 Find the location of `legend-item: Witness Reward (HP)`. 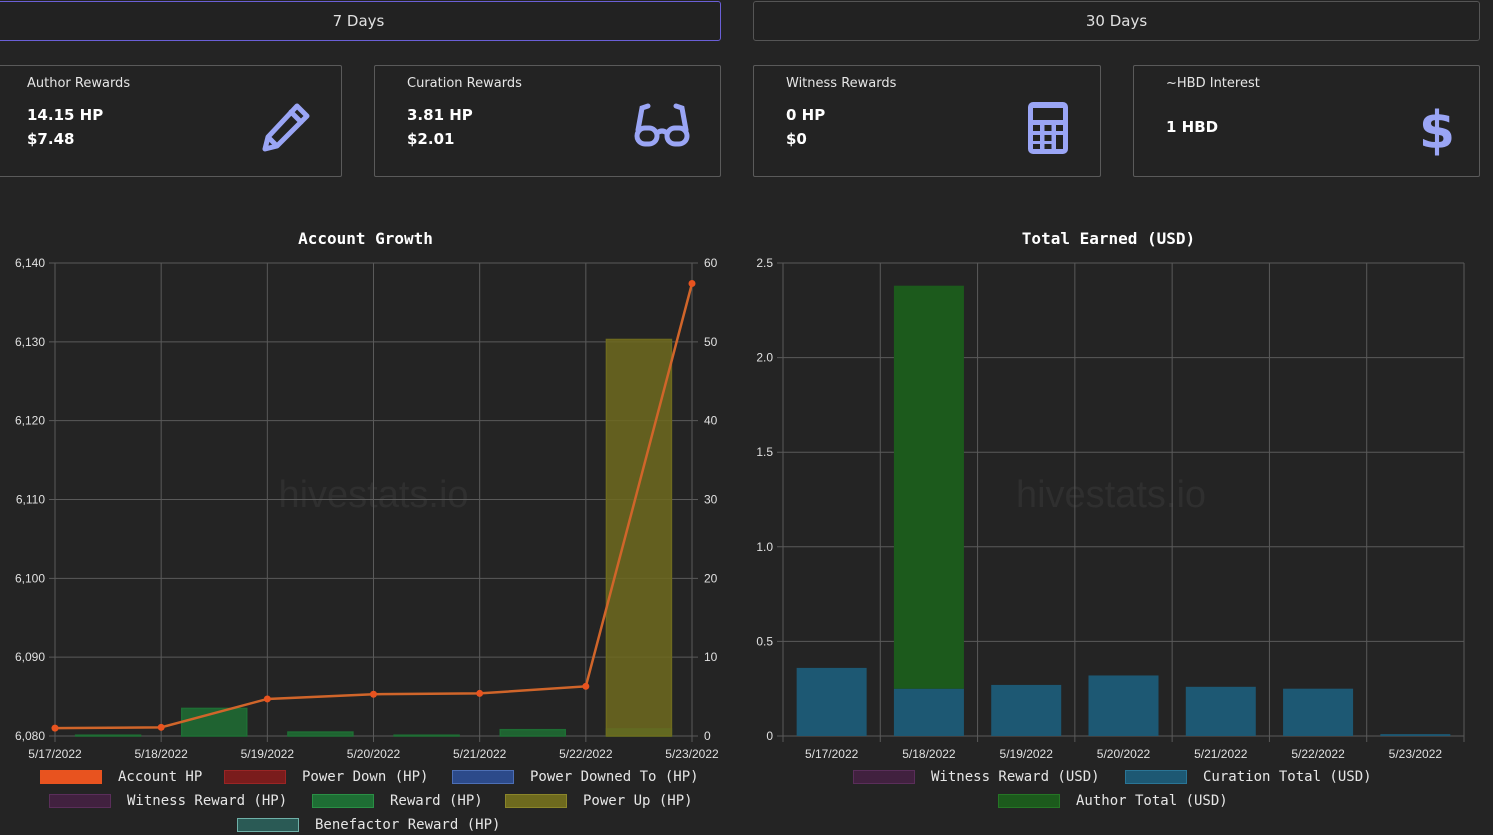

legend-item: Witness Reward (HP) is located at coordinates (168, 801).